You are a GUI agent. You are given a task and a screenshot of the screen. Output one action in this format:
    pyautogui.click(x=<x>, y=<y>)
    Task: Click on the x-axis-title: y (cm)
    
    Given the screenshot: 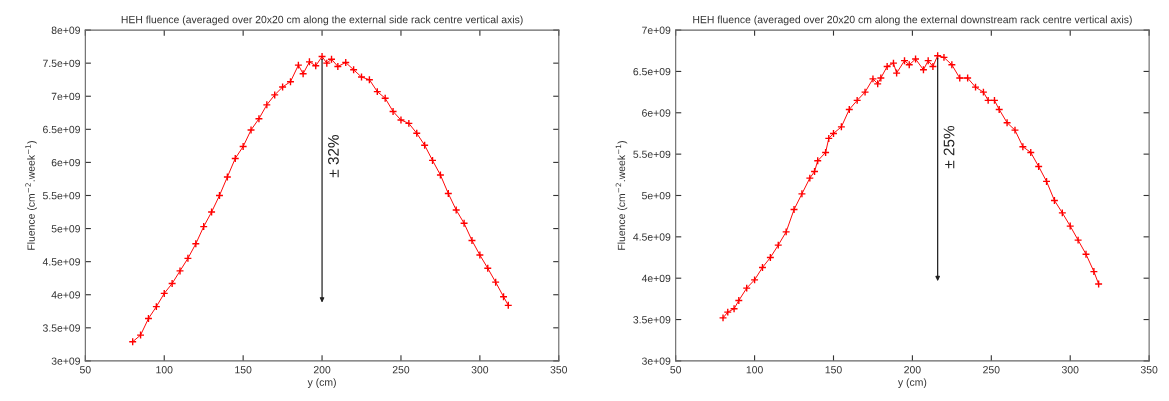 What is the action you would take?
    pyautogui.click(x=321, y=383)
    